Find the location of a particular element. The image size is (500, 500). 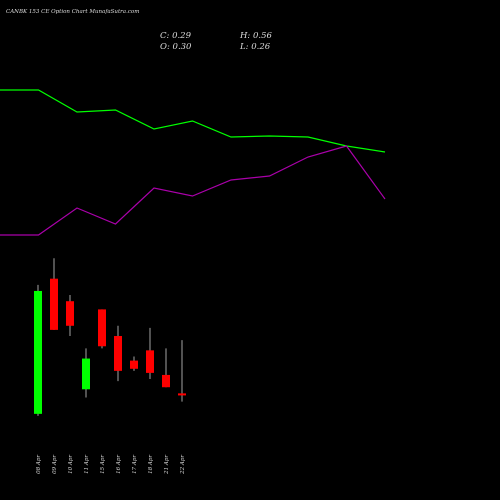

x-tick-label: 22 Apr is located at coordinates (183, 465).